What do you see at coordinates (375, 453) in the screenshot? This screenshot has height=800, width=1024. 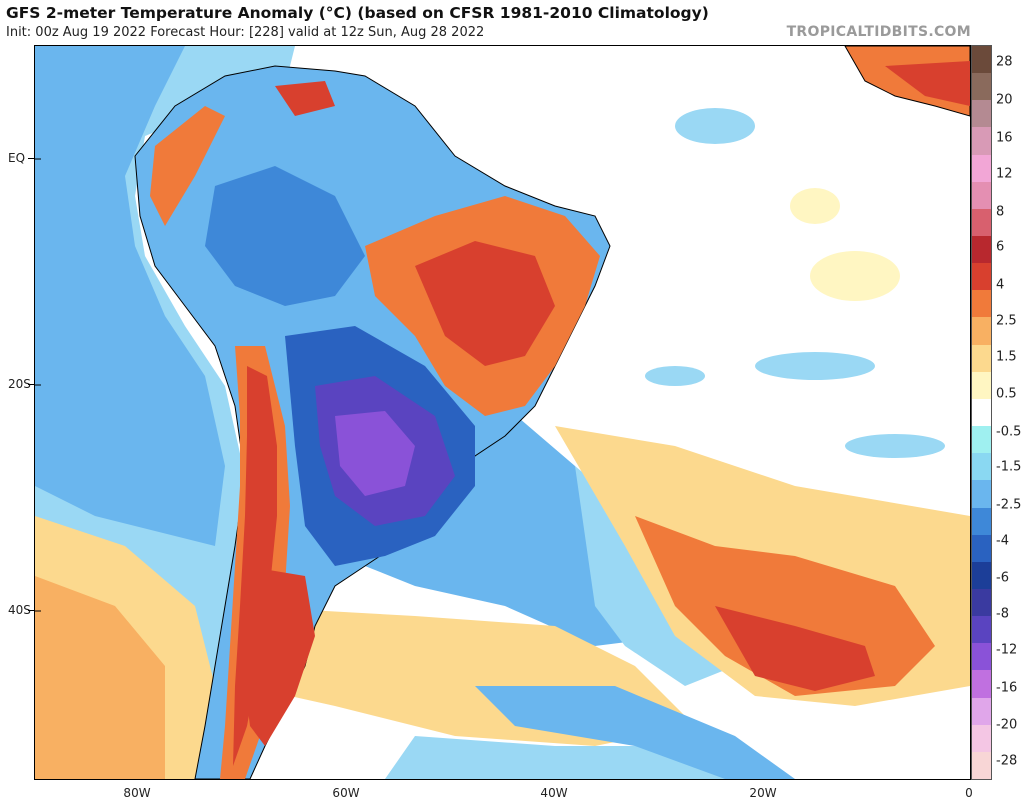 I see `paraguay-deepest-core` at bounding box center [375, 453].